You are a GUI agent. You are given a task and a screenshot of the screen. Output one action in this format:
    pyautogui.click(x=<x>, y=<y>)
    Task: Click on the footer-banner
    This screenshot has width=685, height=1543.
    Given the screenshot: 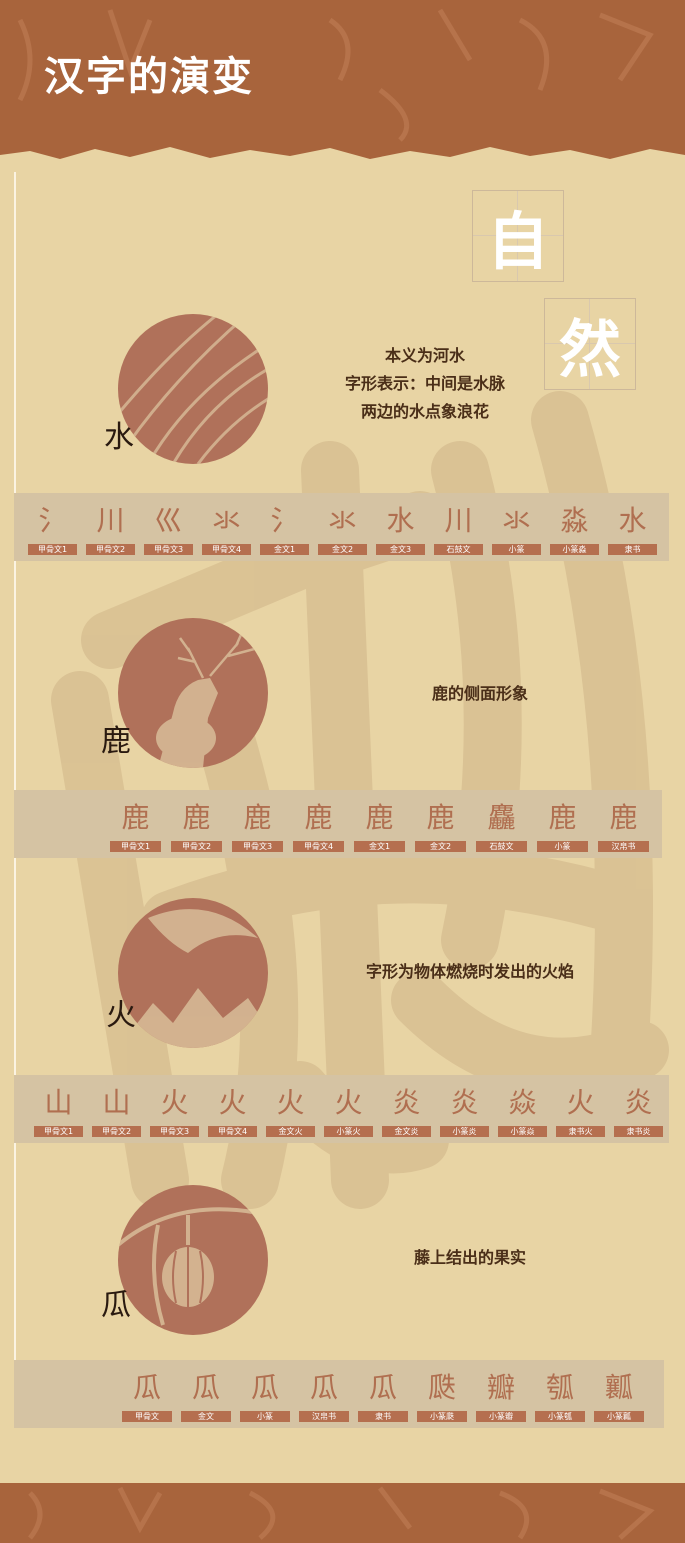 What is the action you would take?
    pyautogui.click(x=342, y=1513)
    